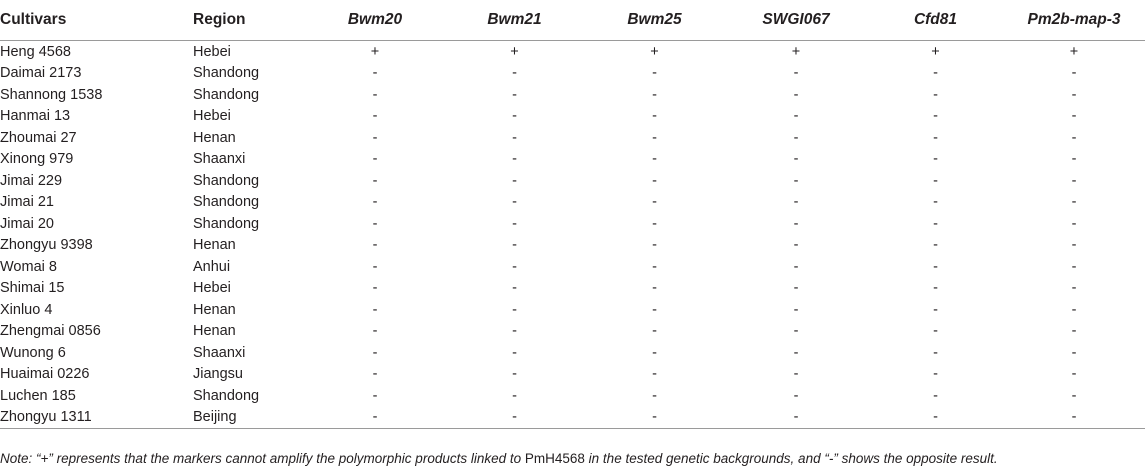 The height and width of the screenshot is (469, 1145). What do you see at coordinates (572, 181) in the screenshot?
I see `table-row: Jimai 229 Shandong - - - - - -` at bounding box center [572, 181].